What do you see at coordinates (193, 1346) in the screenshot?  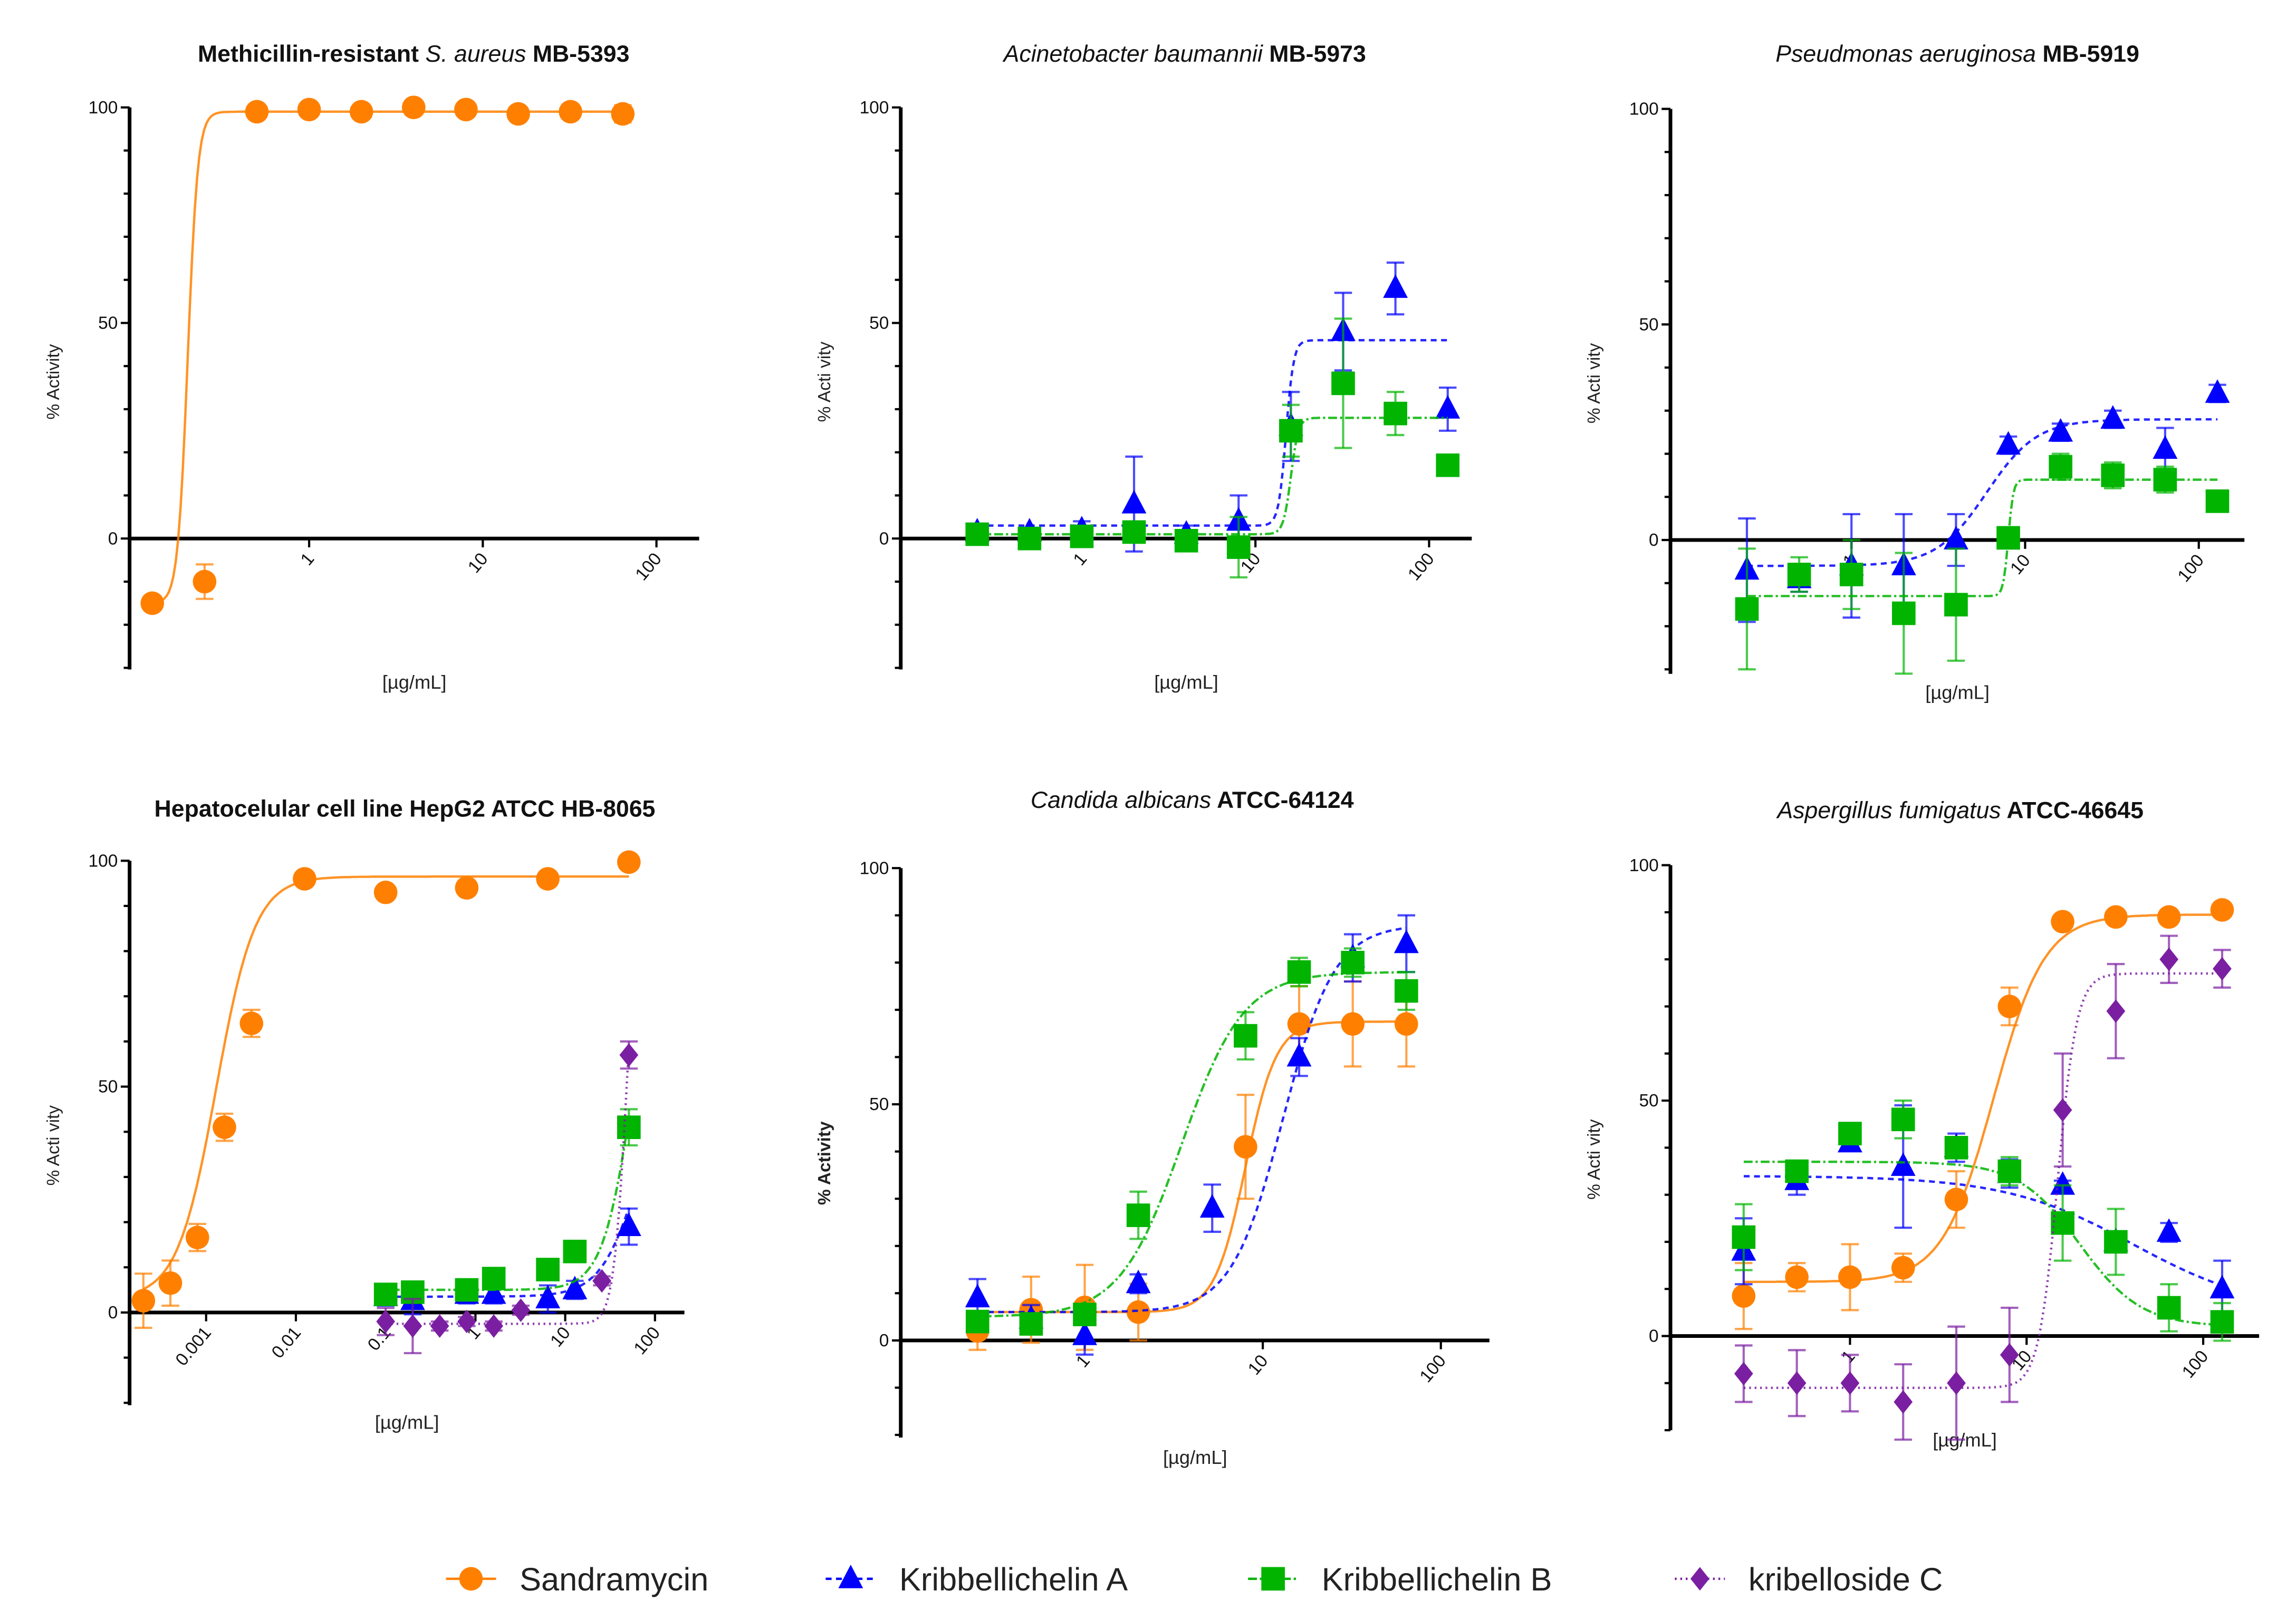 I see `x-tick-label: 0.001` at bounding box center [193, 1346].